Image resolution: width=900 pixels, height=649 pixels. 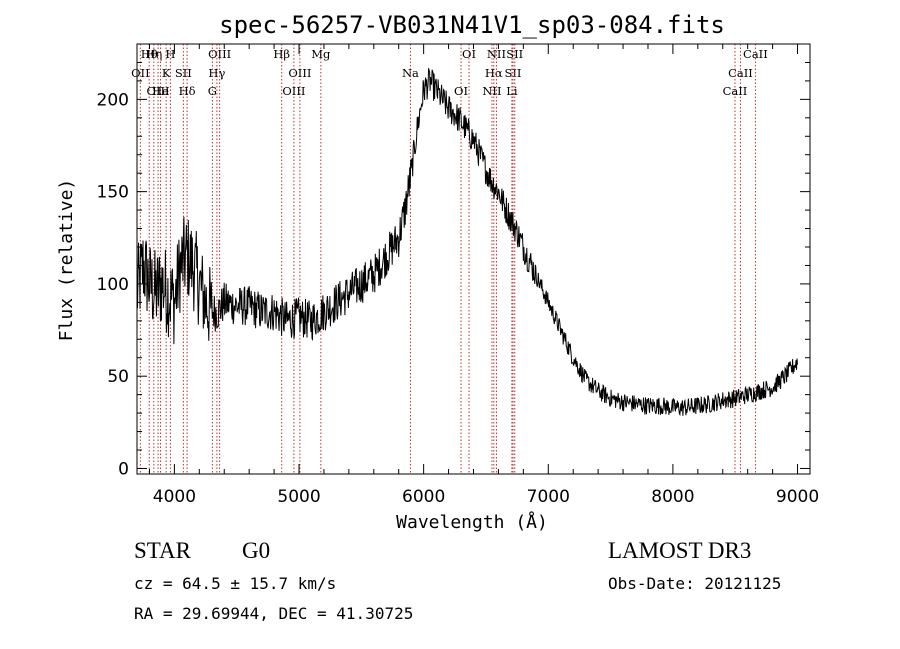 I want to click on chart-title: spec-56257-VB031N41V1_sp03-084.fits, so click(x=472, y=25).